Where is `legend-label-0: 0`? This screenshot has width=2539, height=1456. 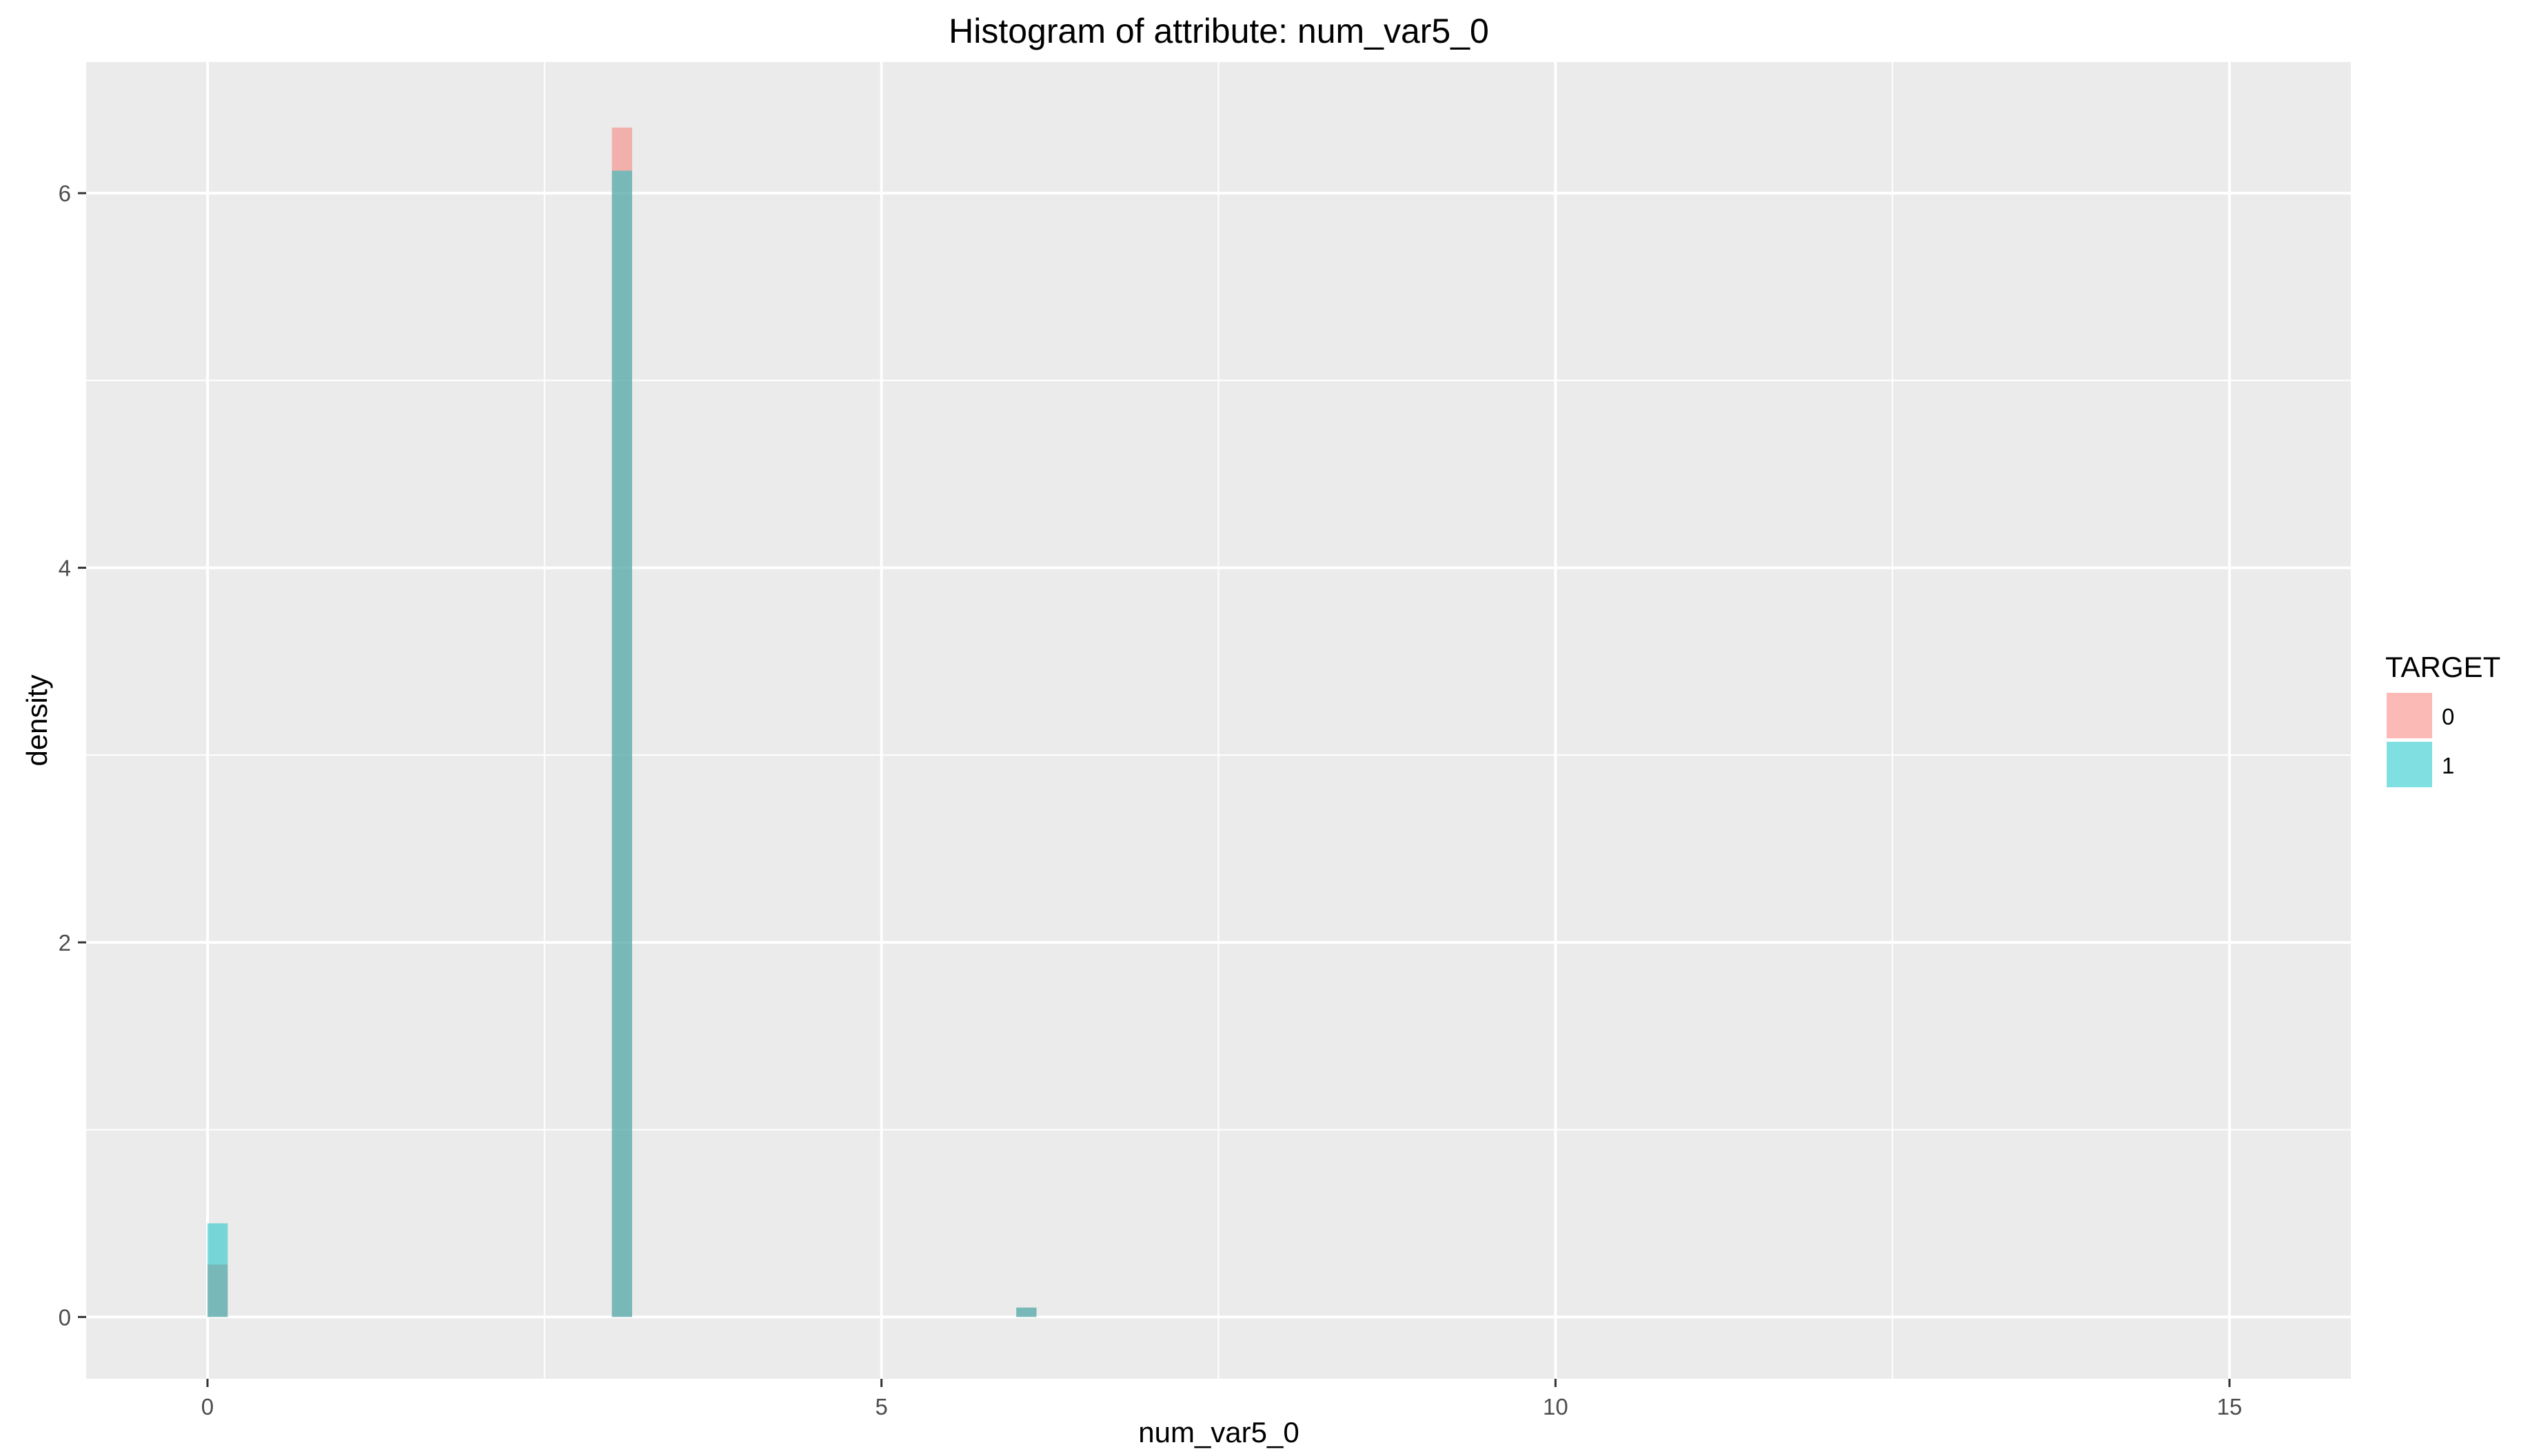
legend-label-0: 0 is located at coordinates (2448, 716).